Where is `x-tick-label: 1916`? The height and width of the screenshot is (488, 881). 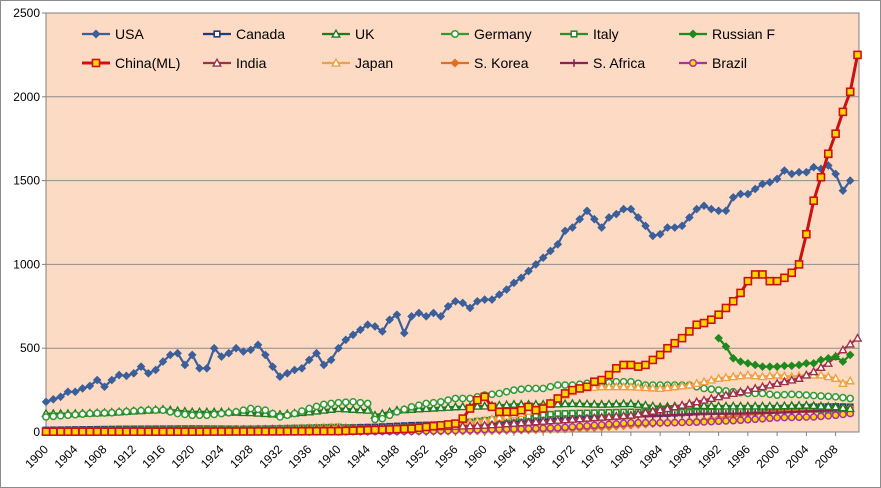
x-tick-label: 1916 is located at coordinates (153, 456).